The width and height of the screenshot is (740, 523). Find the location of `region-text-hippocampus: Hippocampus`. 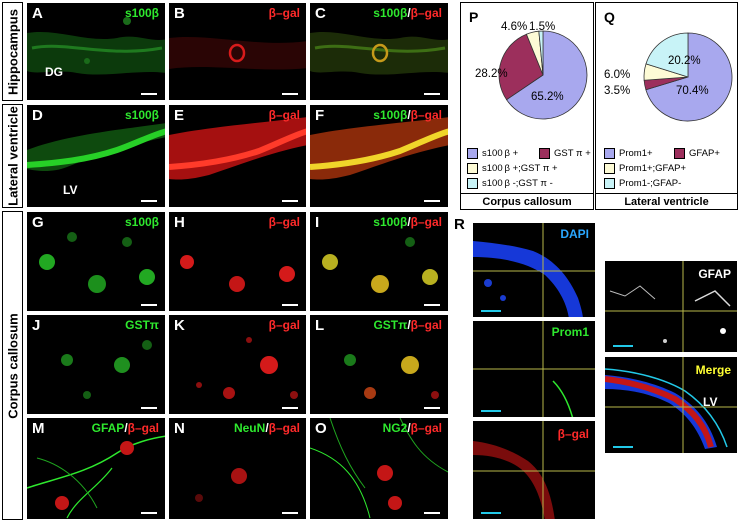

region-text-hippocampus: Hippocampus is located at coordinates (12, 51).